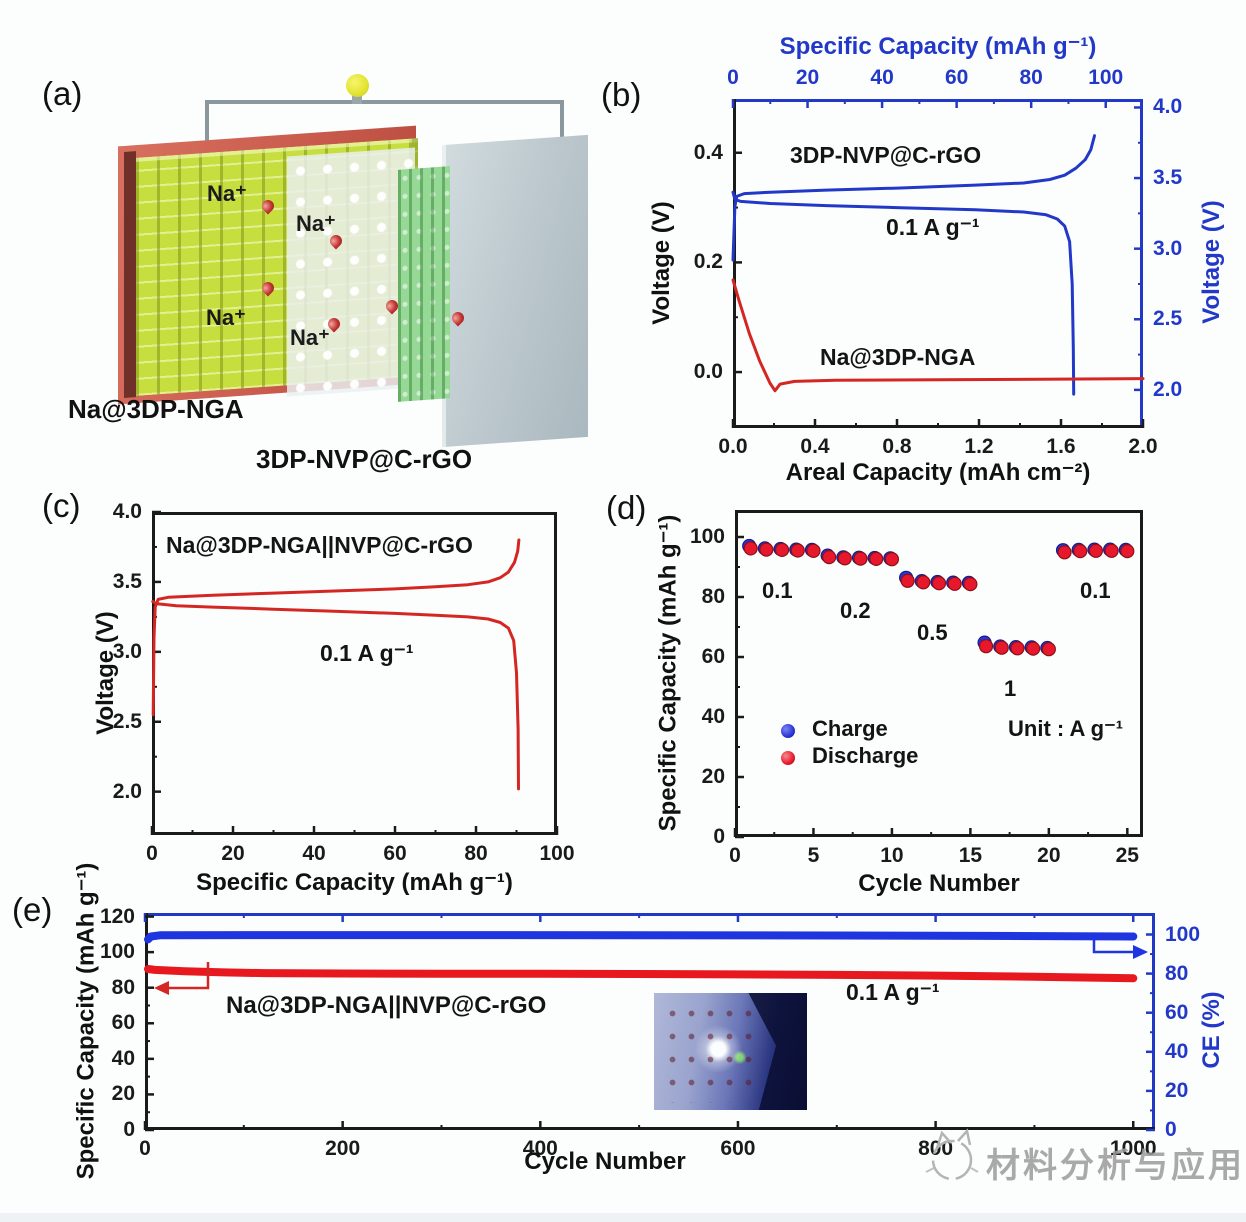 The width and height of the screenshot is (1246, 1222). I want to click on panel-e-letter: (e), so click(32, 909).